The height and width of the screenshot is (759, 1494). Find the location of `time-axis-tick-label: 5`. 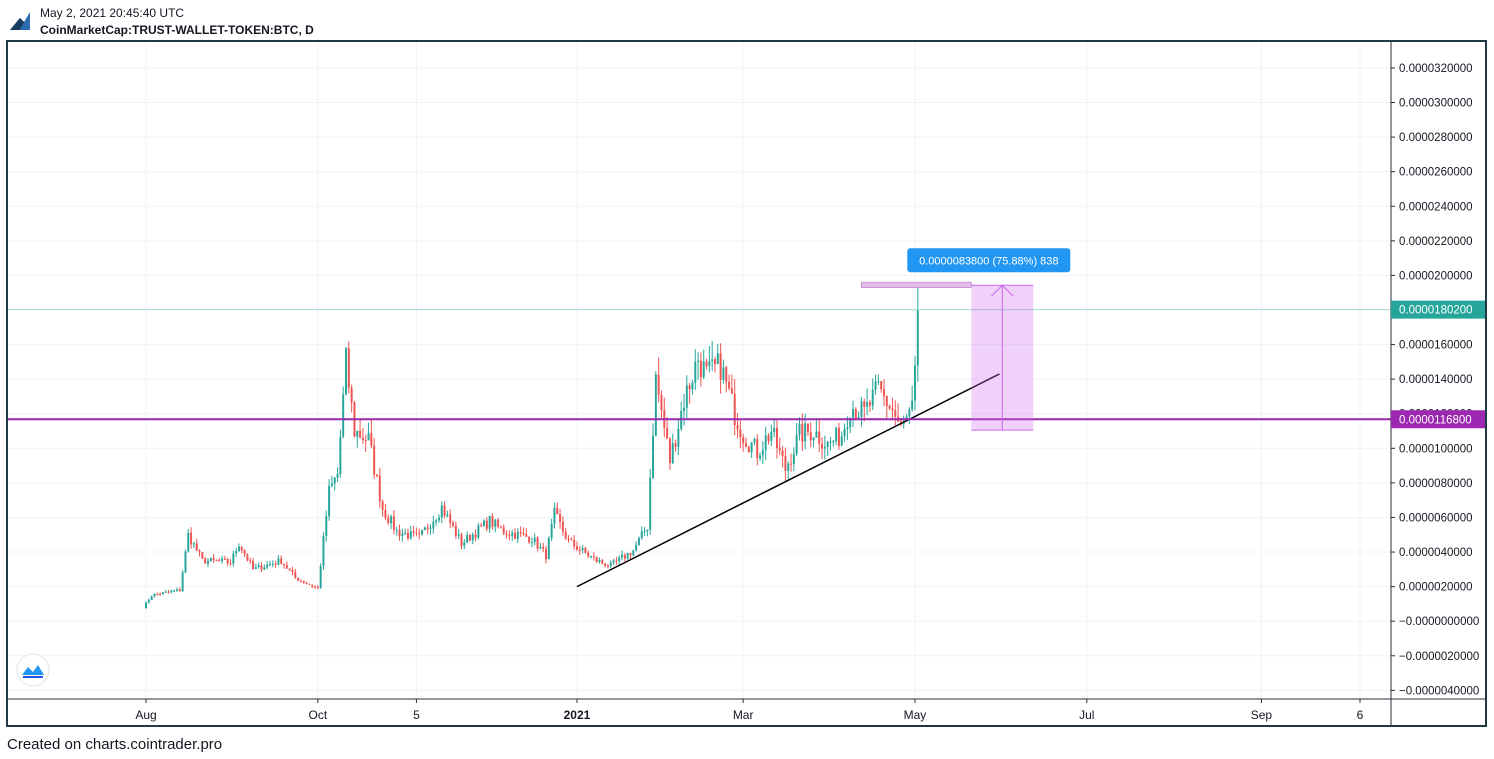

time-axis-tick-label: 5 is located at coordinates (416, 715).